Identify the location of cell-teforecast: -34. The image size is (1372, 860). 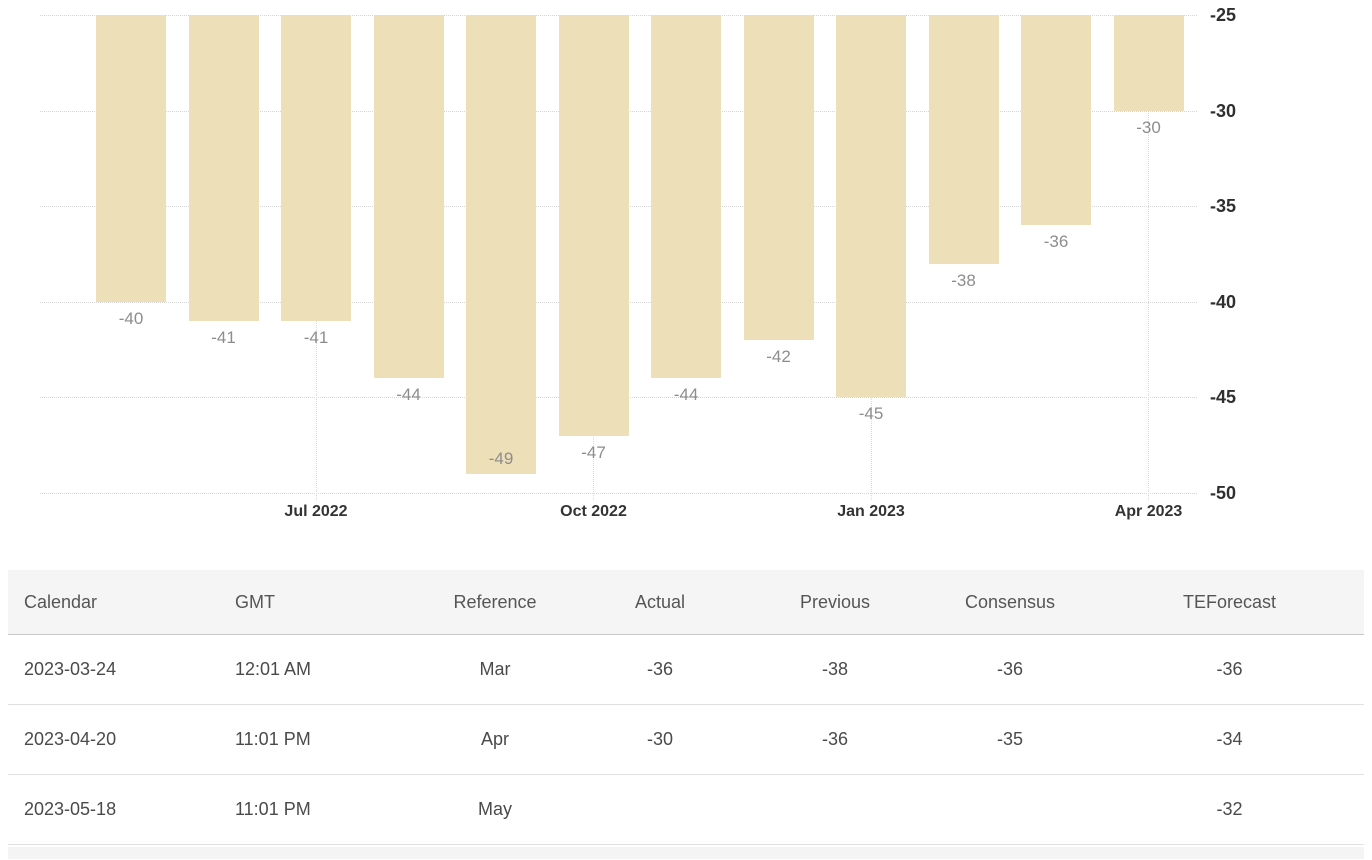
(1229, 739).